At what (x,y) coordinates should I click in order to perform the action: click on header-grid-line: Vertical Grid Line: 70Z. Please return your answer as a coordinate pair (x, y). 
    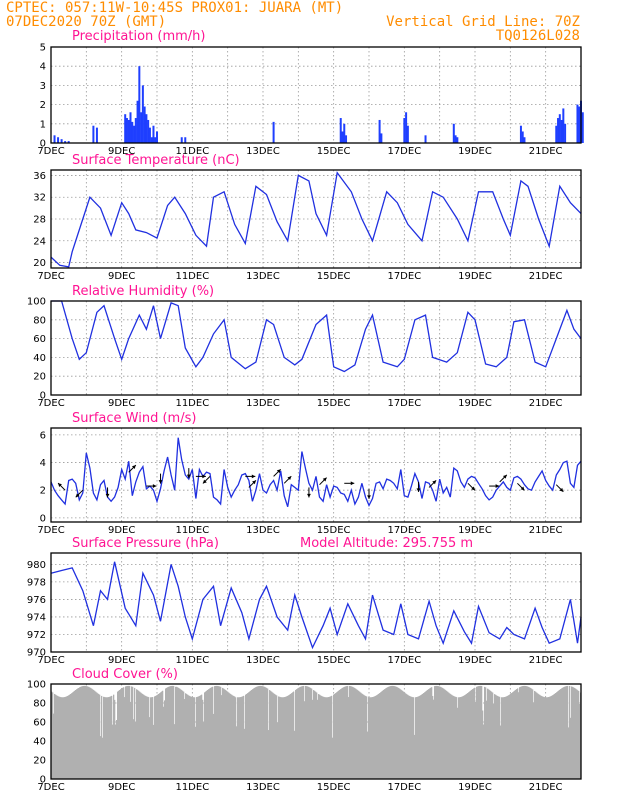
    Looking at the image, I should click on (483, 22).